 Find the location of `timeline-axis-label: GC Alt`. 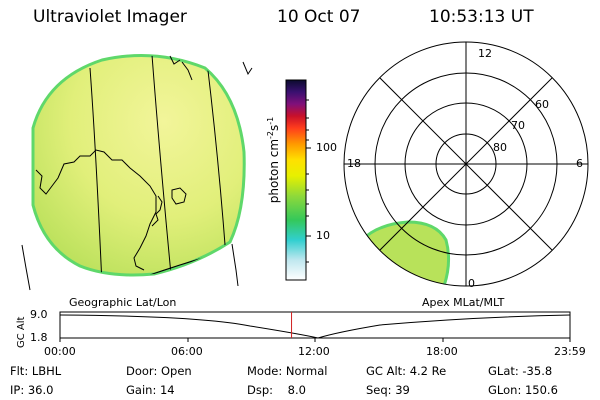

timeline-axis-label: GC Alt is located at coordinates (21, 332).